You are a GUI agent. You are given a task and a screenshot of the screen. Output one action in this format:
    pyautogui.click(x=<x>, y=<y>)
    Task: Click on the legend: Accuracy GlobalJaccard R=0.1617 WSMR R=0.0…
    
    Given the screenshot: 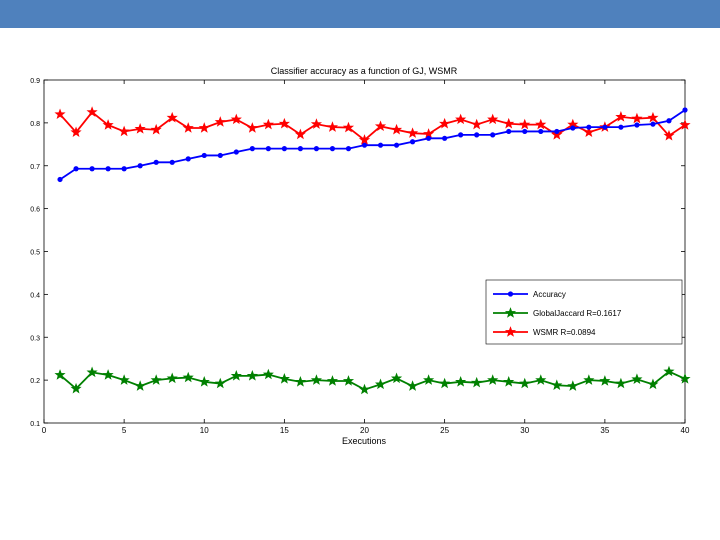 What is the action you would take?
    pyautogui.click(x=584, y=312)
    